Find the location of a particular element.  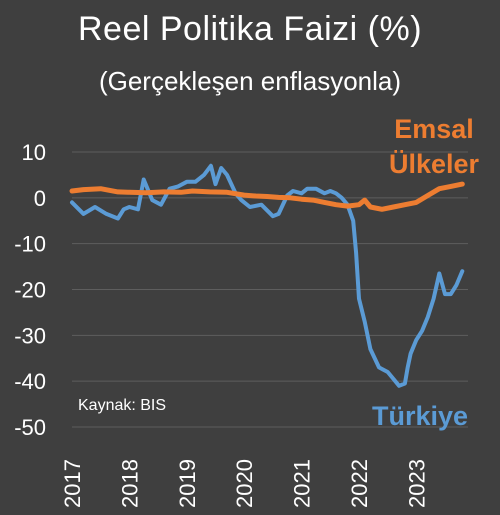

series-label-turkiye: Türkiye is located at coordinates (420, 416).